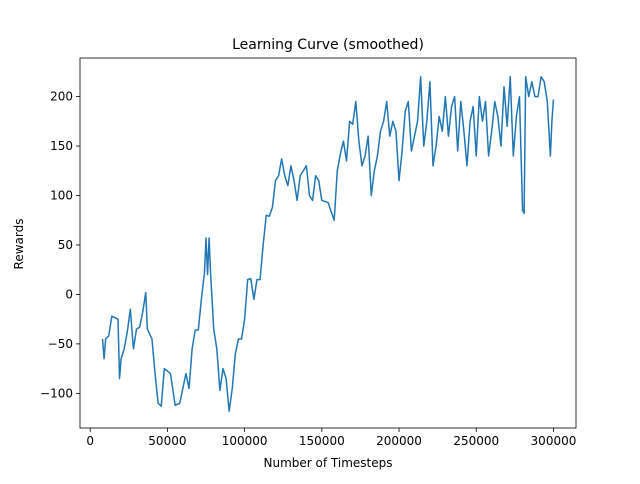  Describe the element at coordinates (328, 463) in the screenshot. I see `x-axis-label: Number of Timesteps` at that location.